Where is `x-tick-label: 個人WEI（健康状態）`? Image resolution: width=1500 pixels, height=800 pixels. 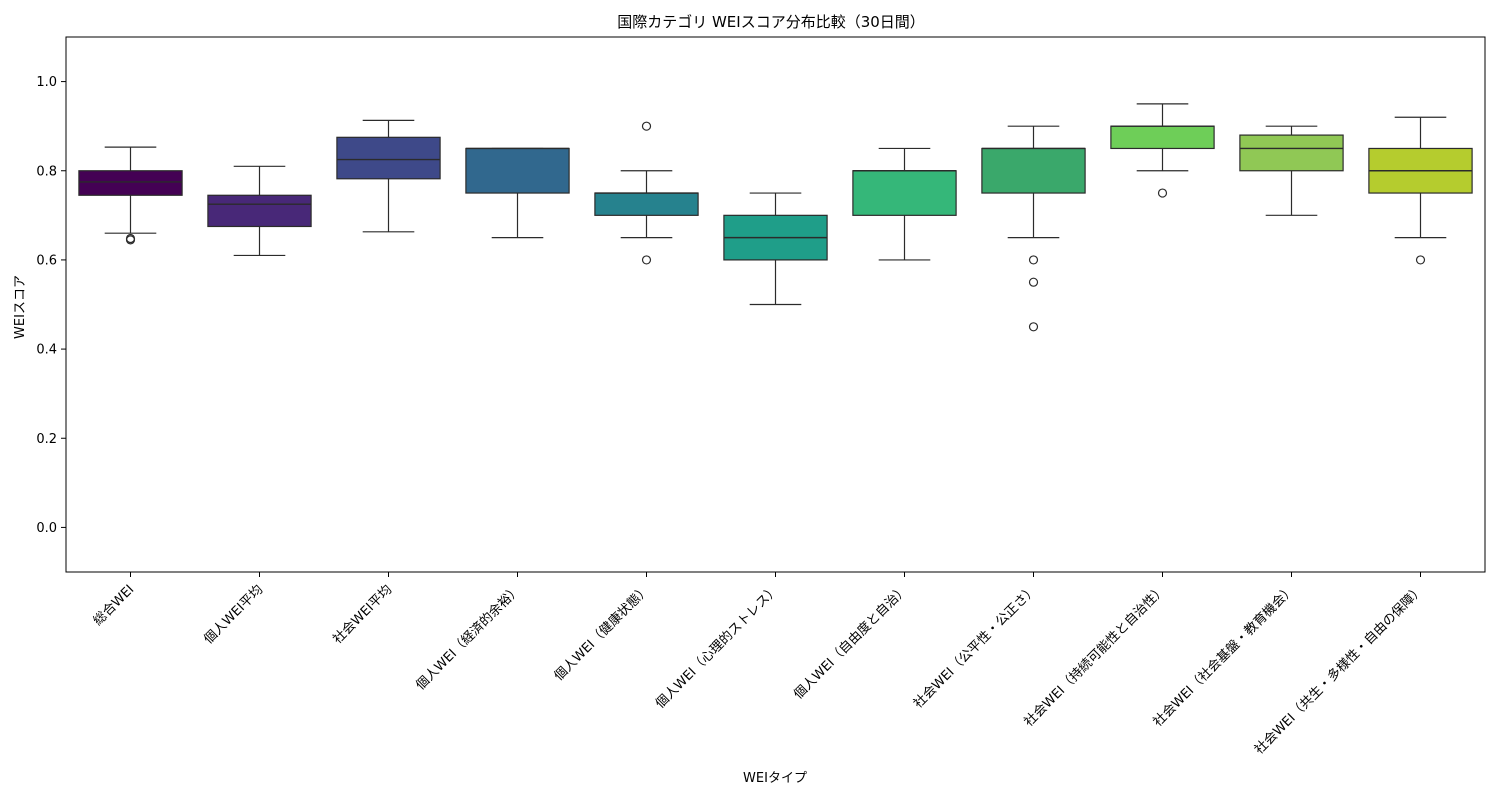 x-tick-label: 個人WEI（健康状態） is located at coordinates (602, 633).